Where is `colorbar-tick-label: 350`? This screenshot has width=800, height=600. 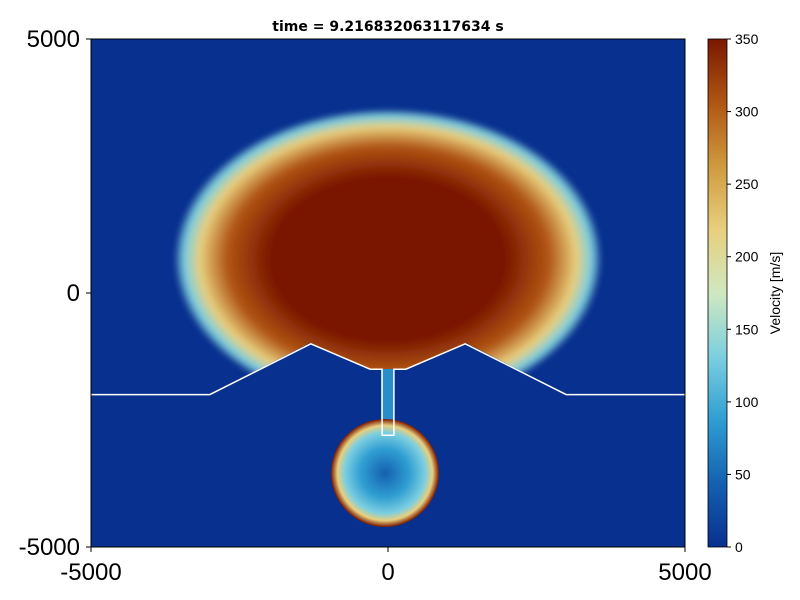
colorbar-tick-label: 350 is located at coordinates (747, 39).